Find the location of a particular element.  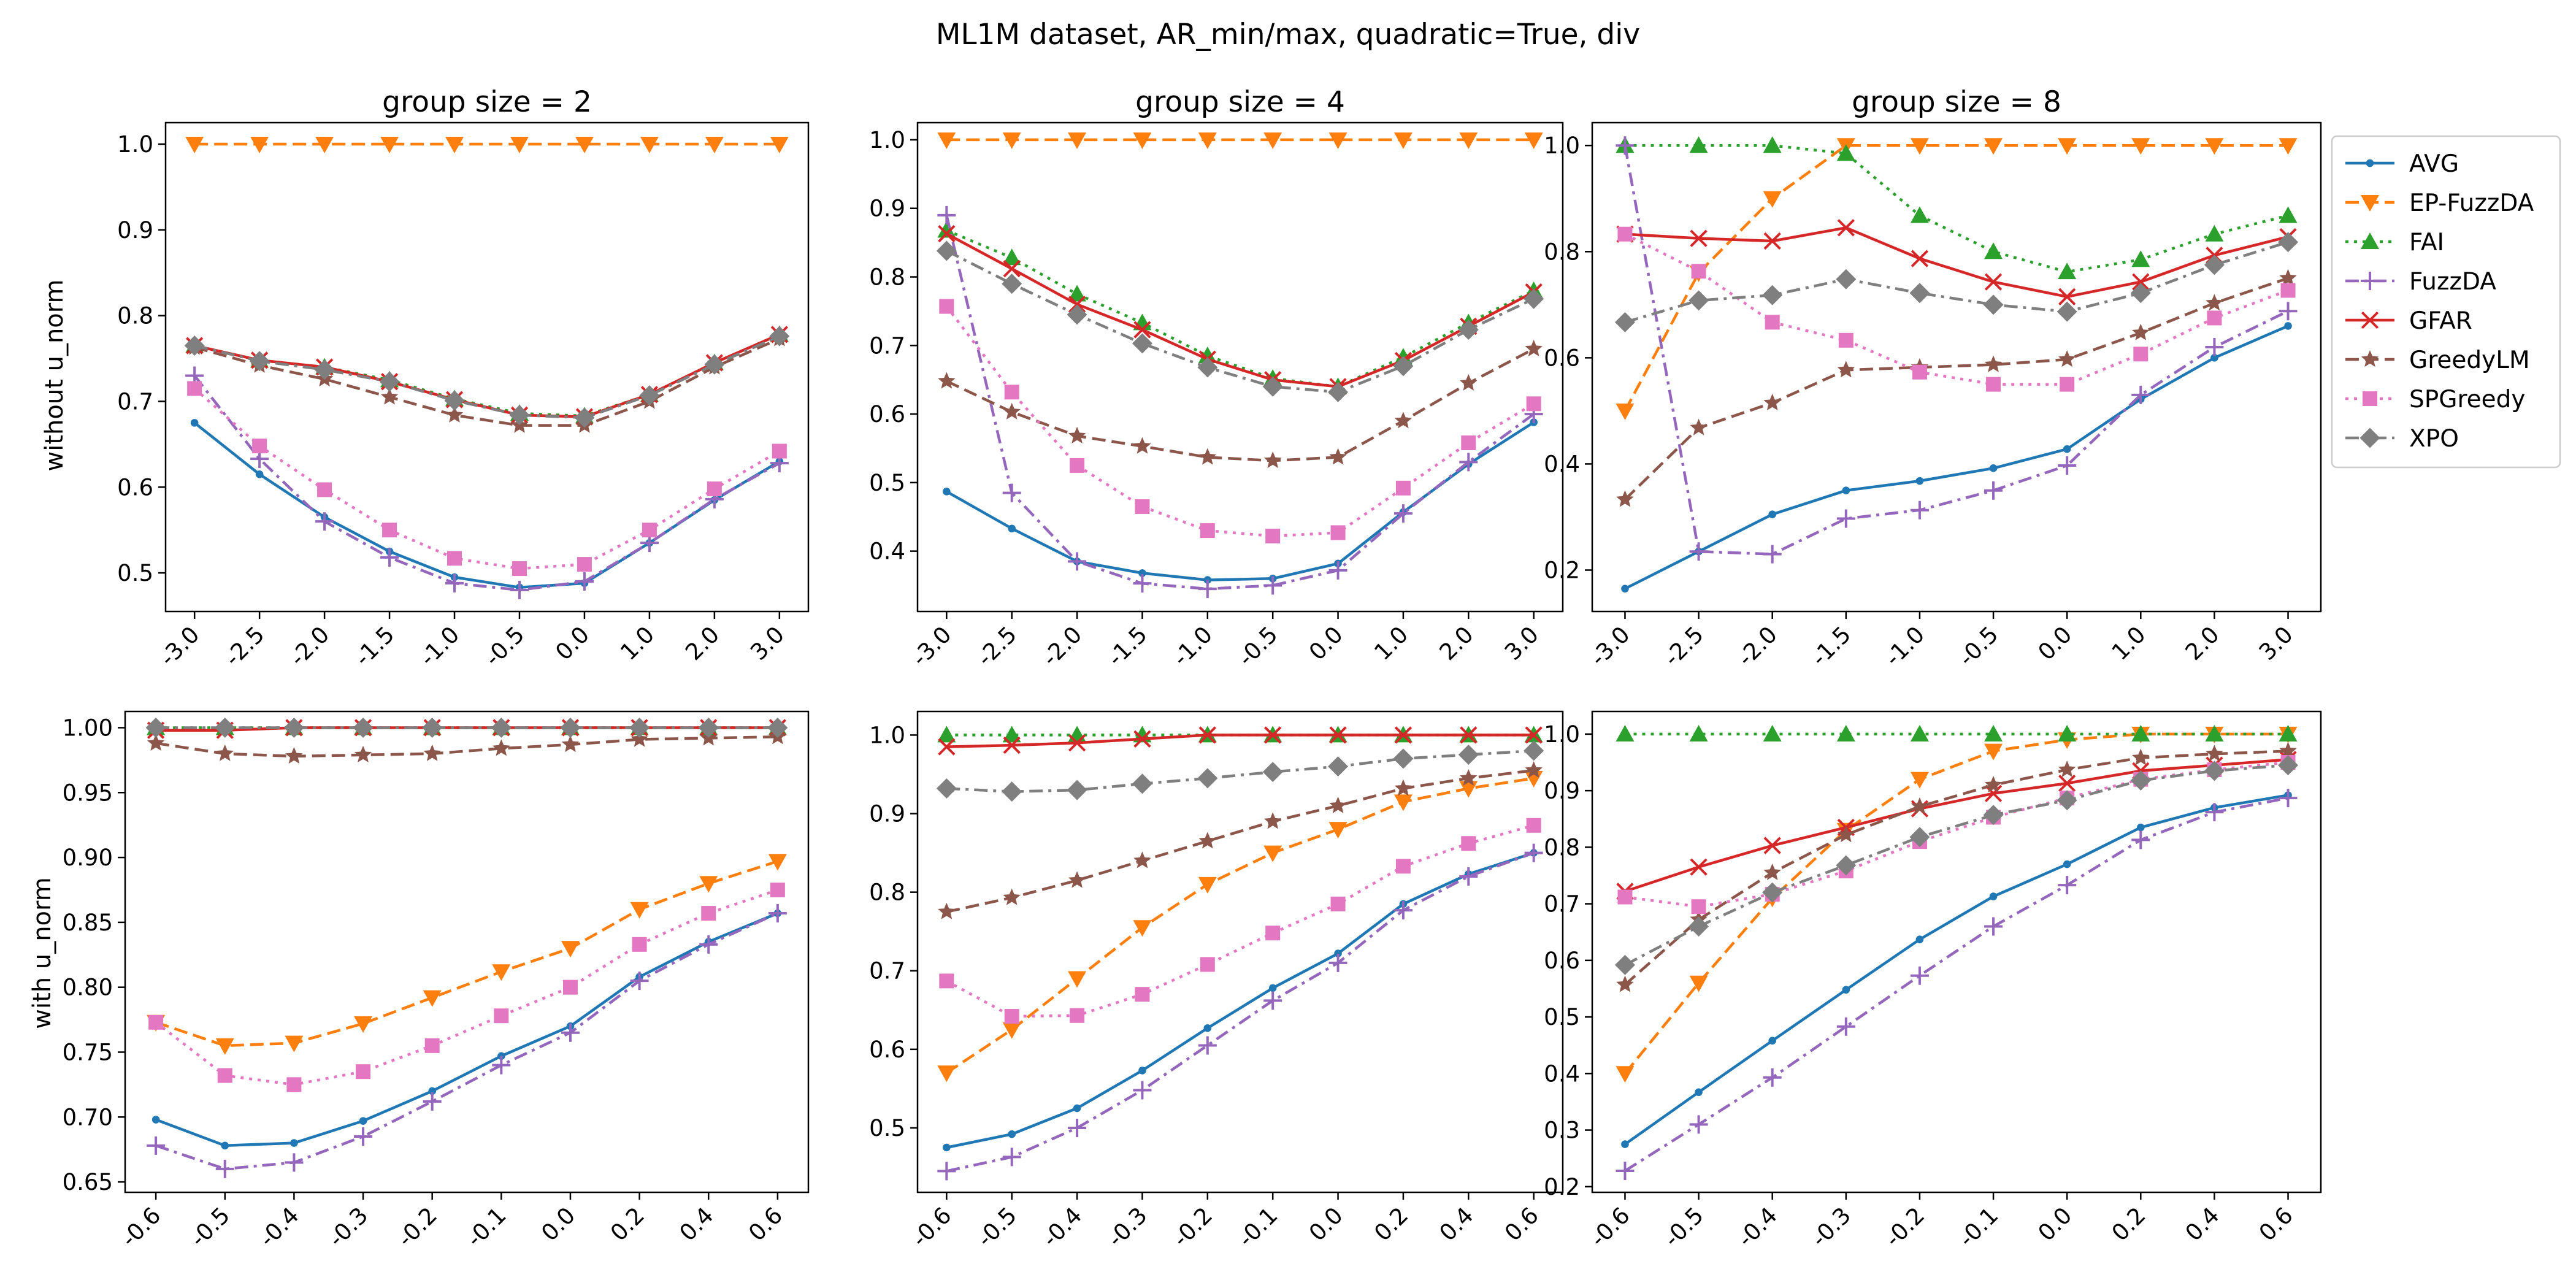

y-tick-label: 0.75 is located at coordinates (88, 1052).